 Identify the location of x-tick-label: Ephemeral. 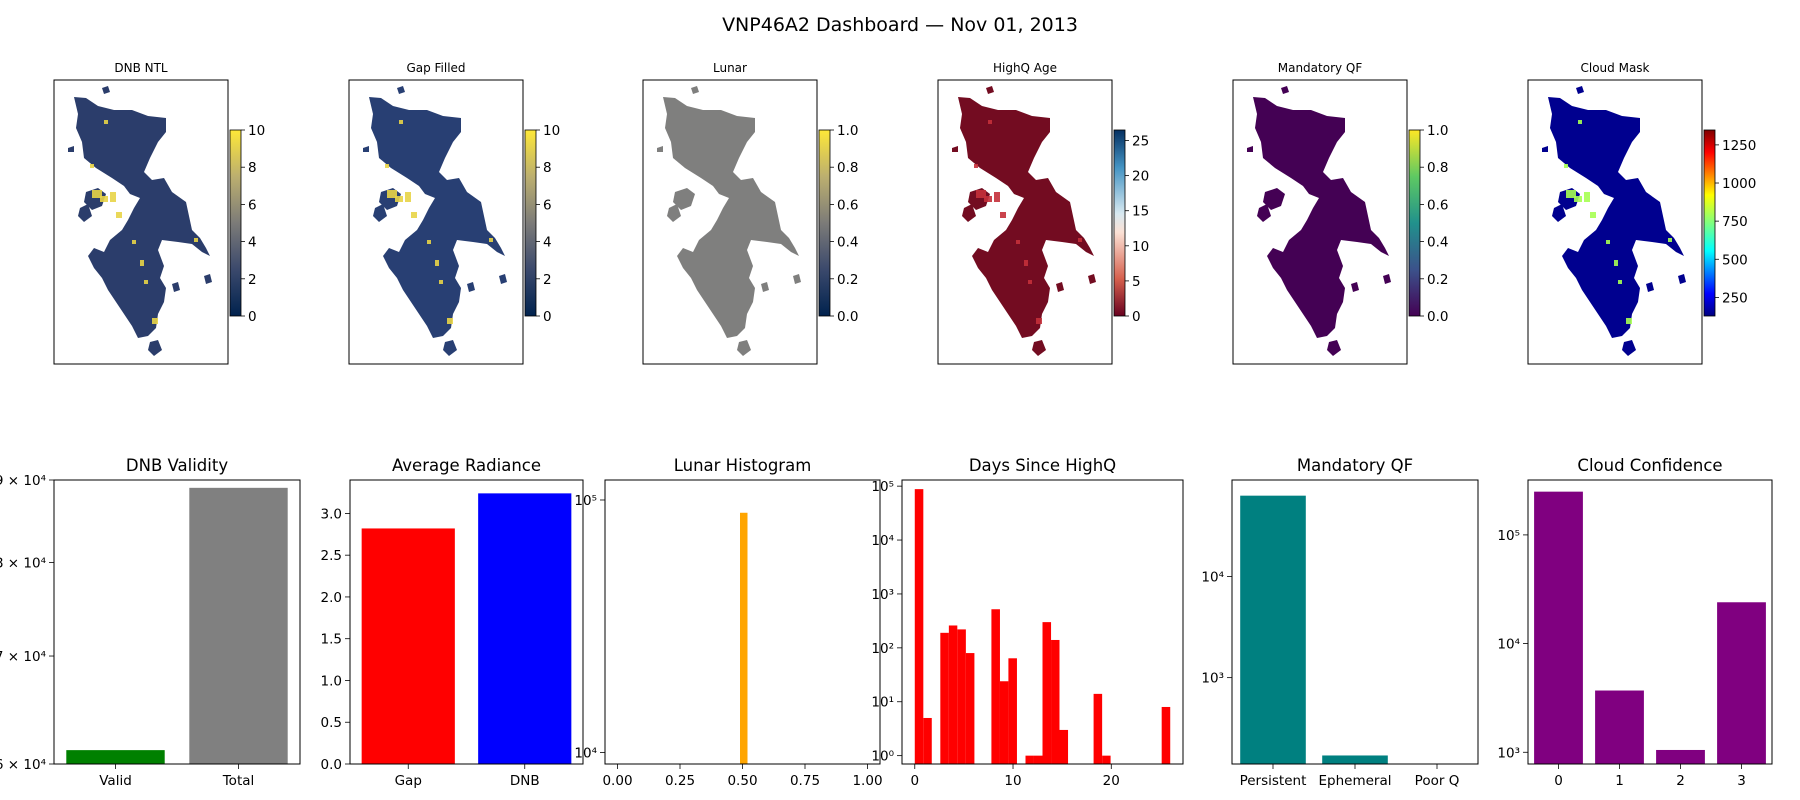
(1355, 781).